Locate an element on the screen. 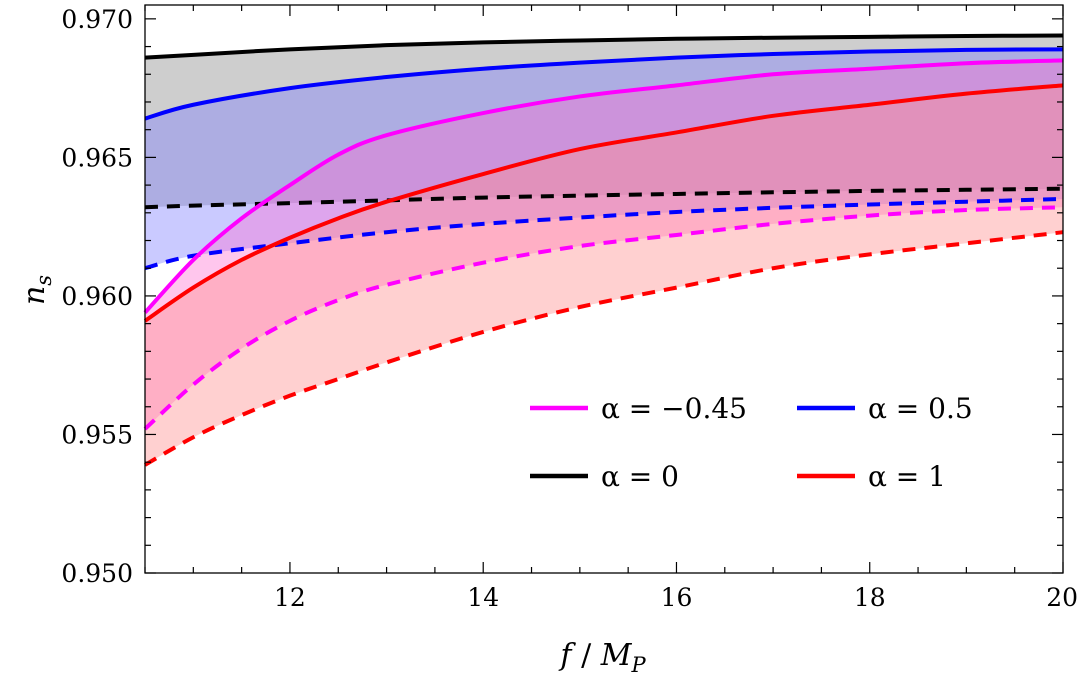 This screenshot has height=679, width=1080. legend-label: α = 0.5 is located at coordinates (920, 408).